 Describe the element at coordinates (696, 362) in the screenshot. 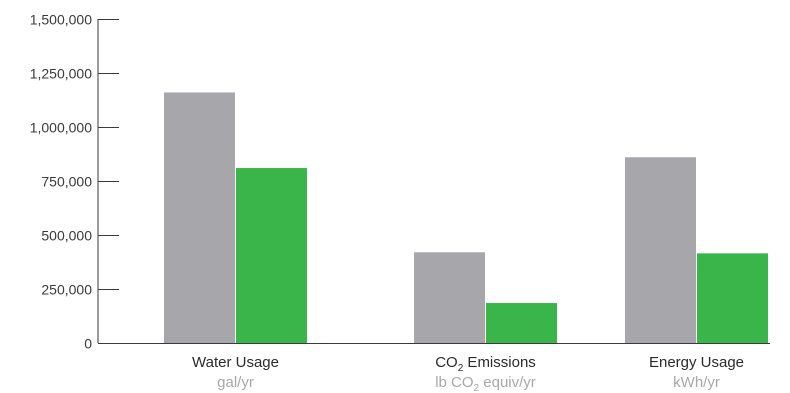

I see `x-category-label: Energy Usage` at that location.